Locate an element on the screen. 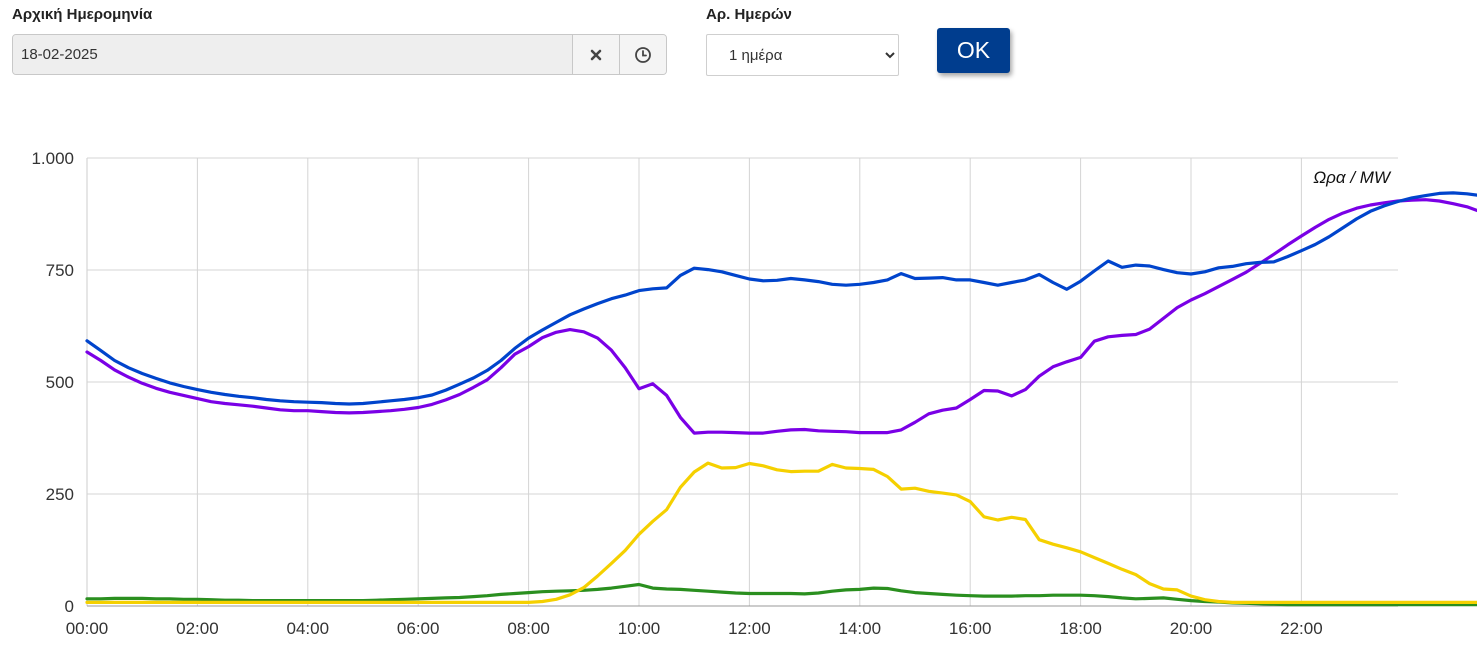 This screenshot has height=645, width=1477. y-tick-label: 500 is located at coordinates (60, 382).